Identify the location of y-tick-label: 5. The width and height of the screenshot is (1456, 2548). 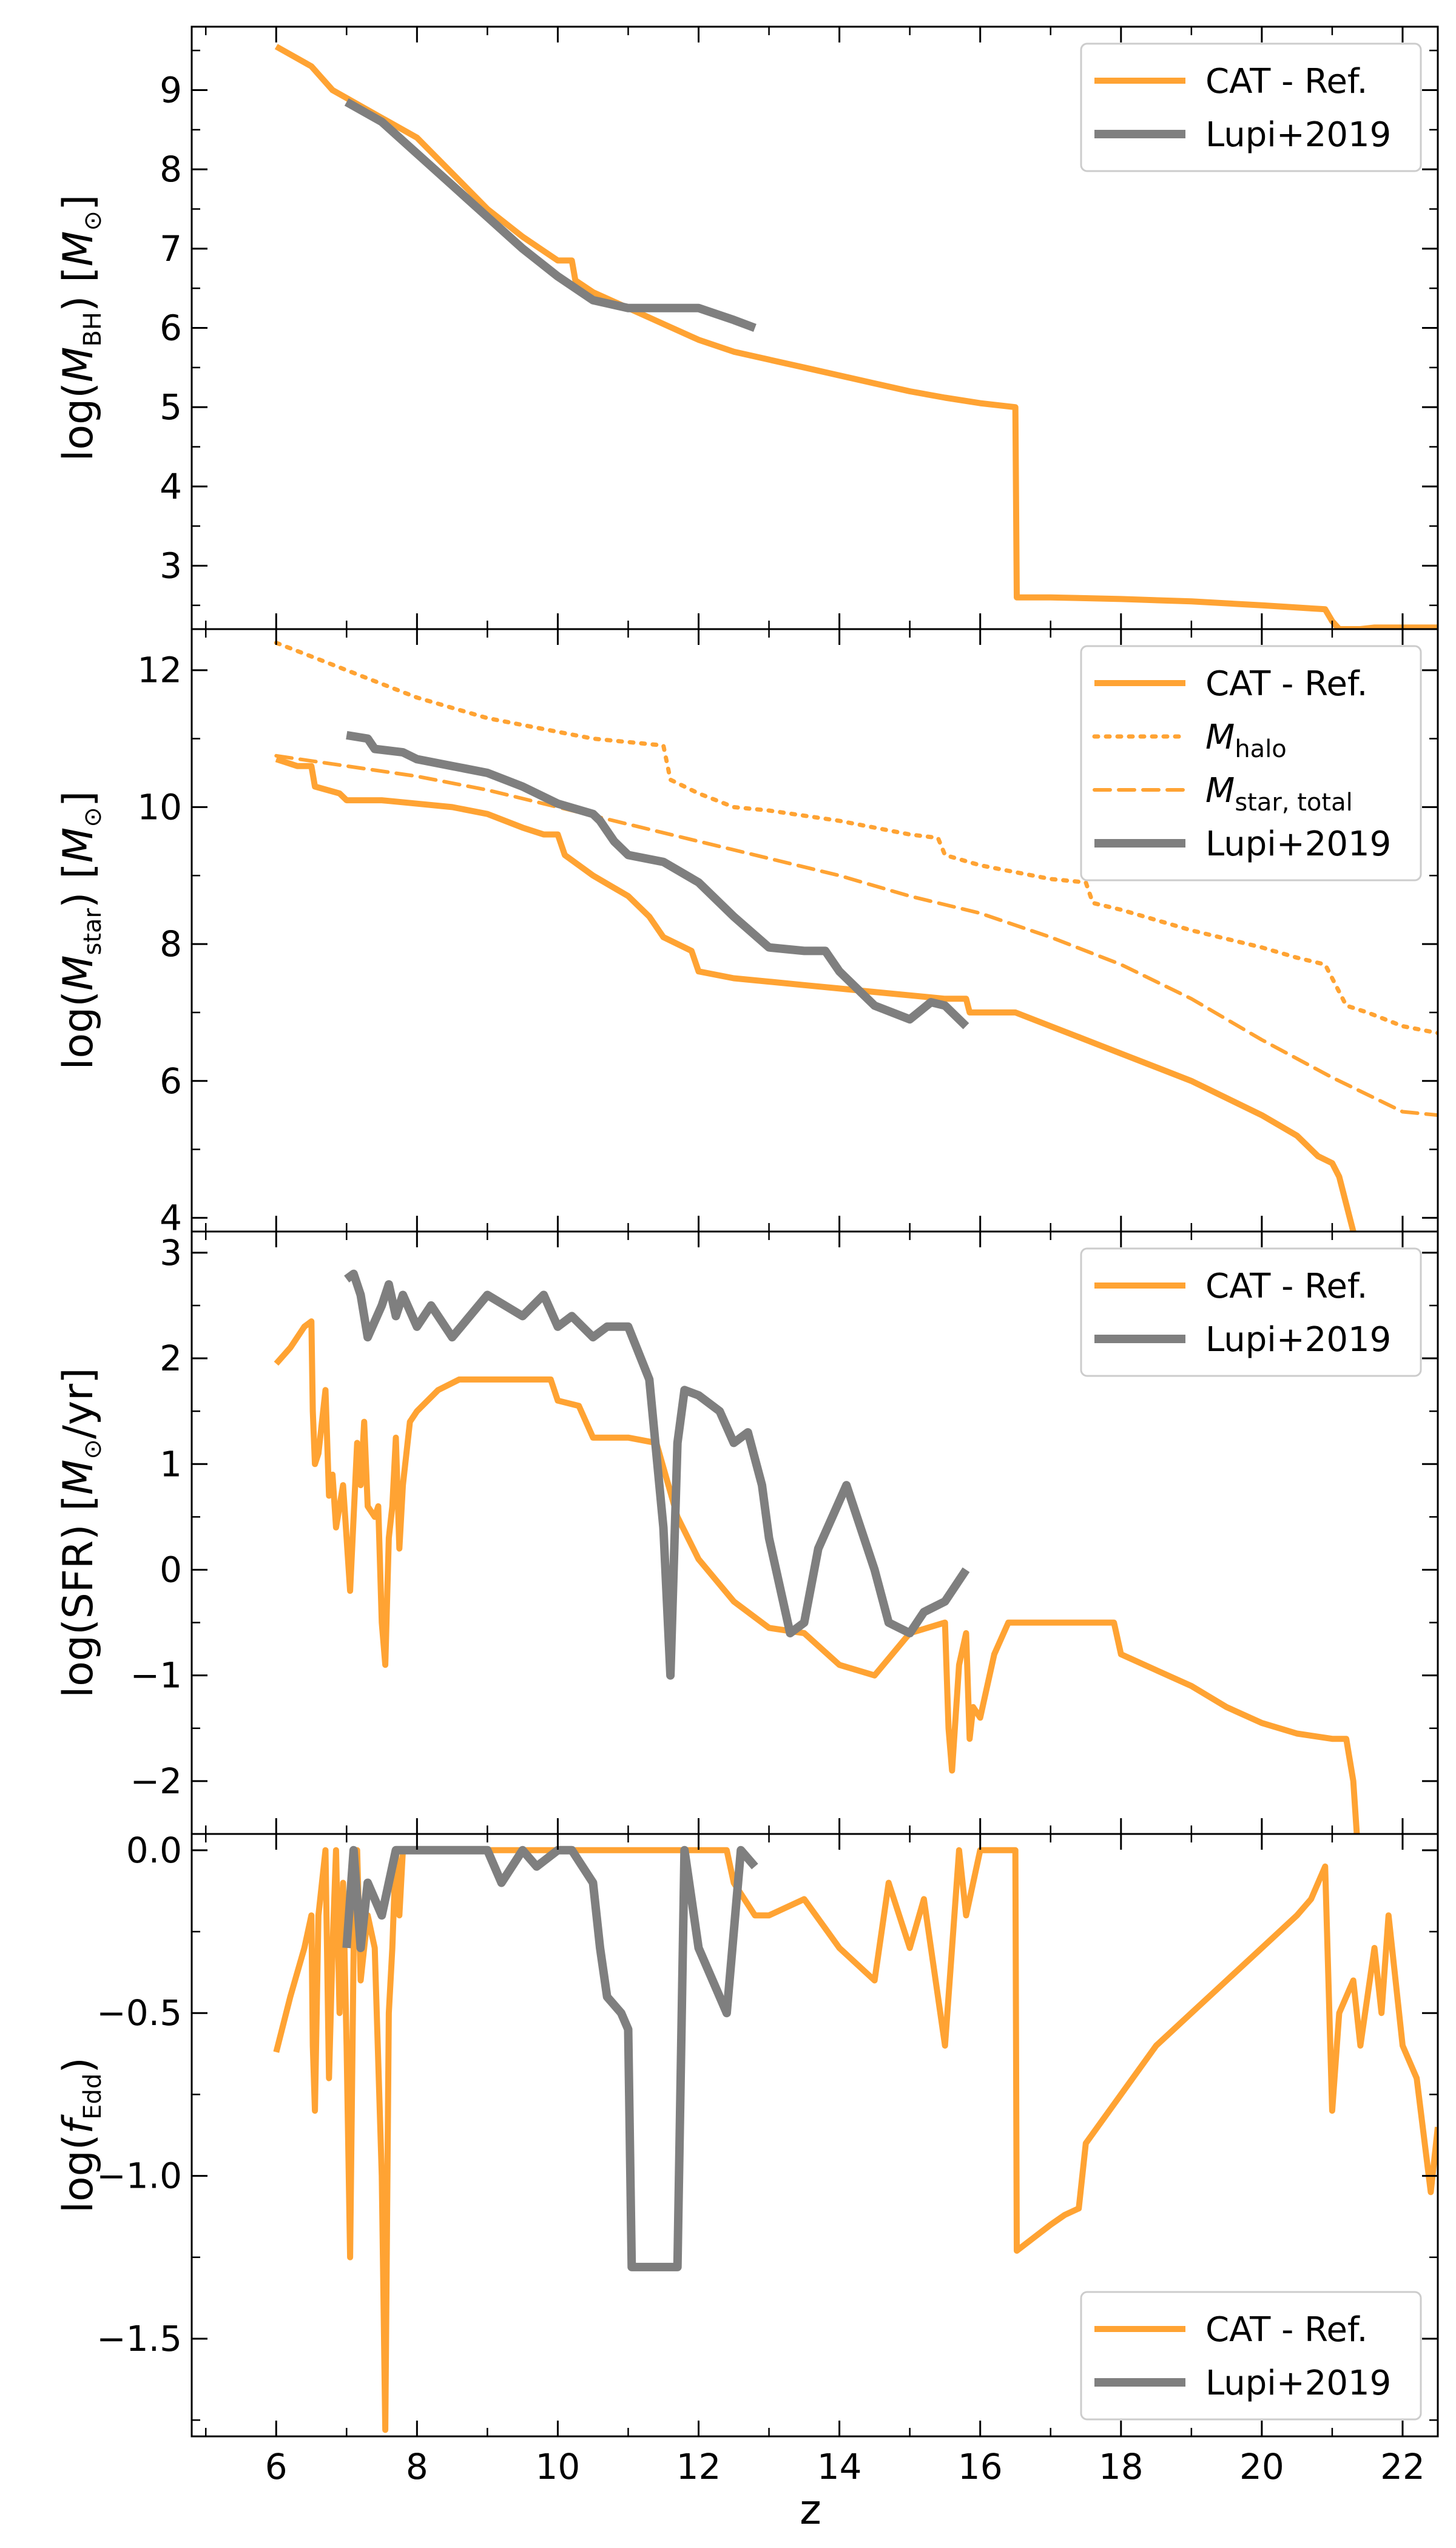
(171, 407).